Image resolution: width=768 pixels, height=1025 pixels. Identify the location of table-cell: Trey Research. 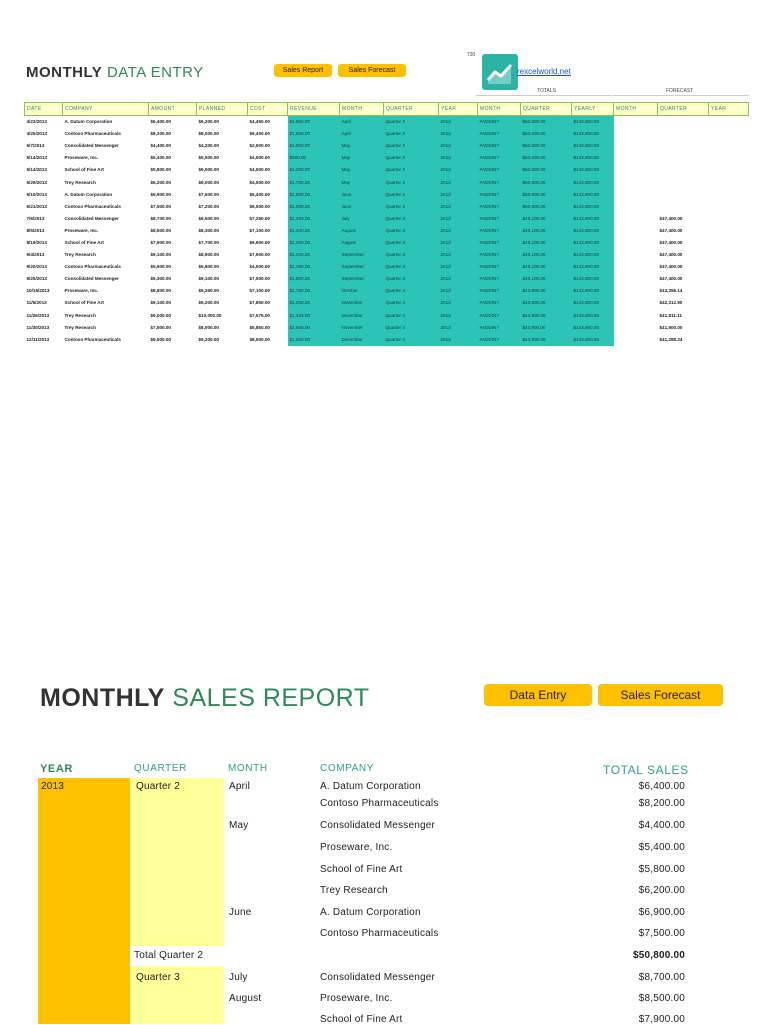
(80, 315).